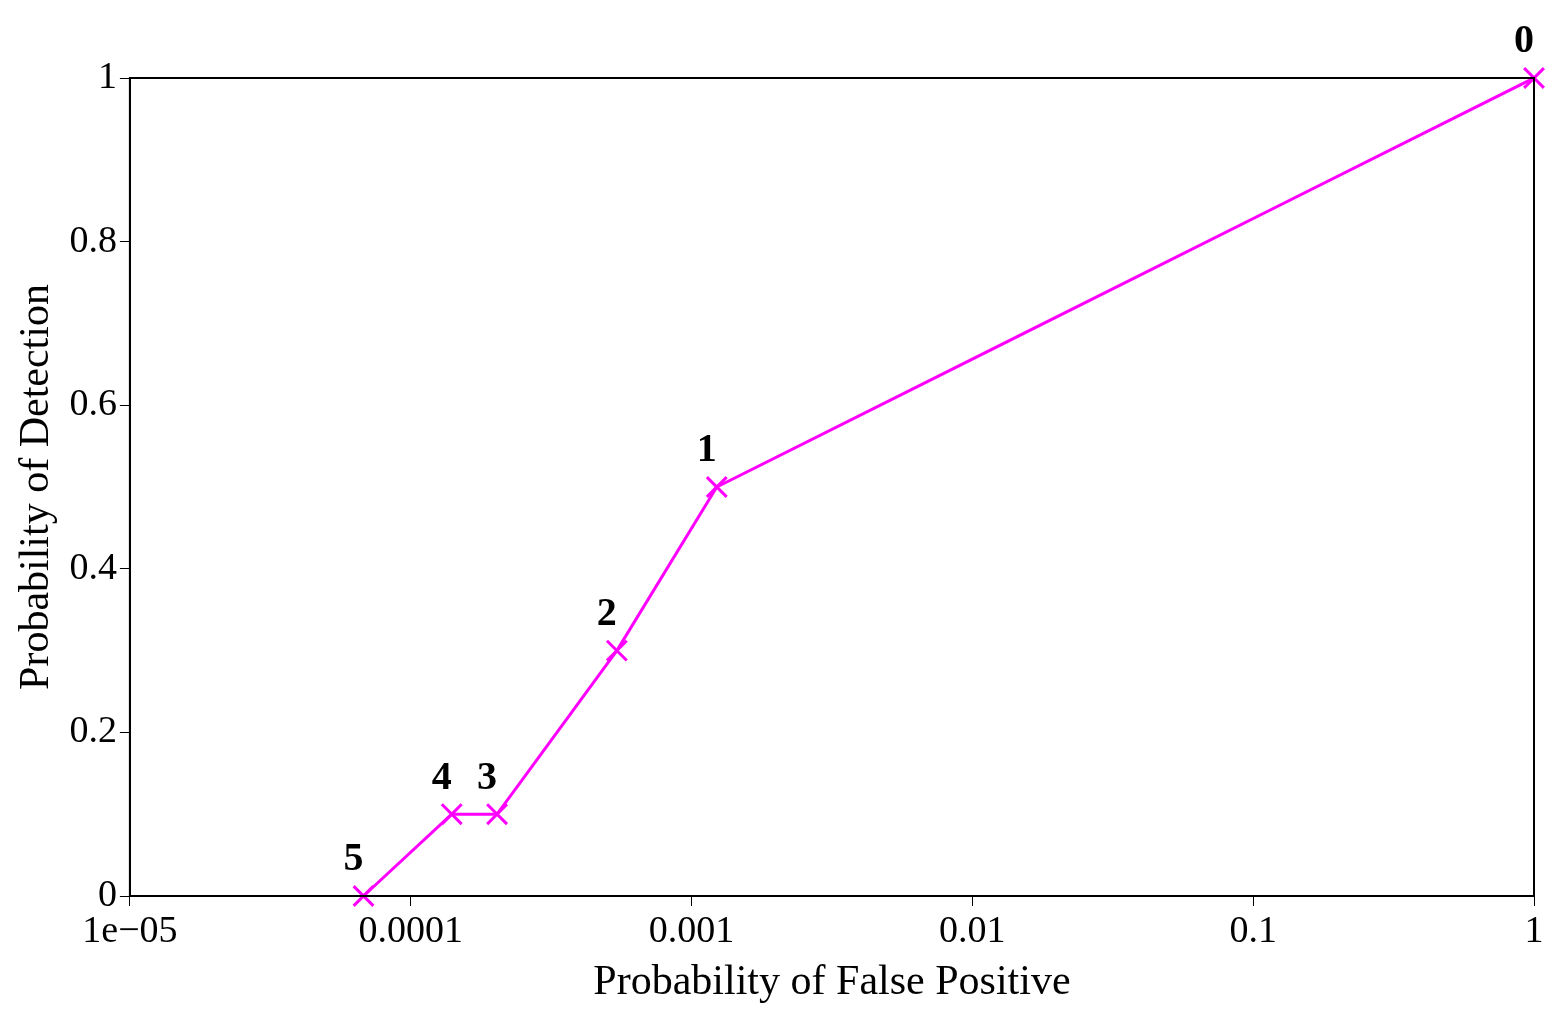 This screenshot has height=1018, width=1566. What do you see at coordinates (93, 565) in the screenshot?
I see `y-tick-label: 0.4` at bounding box center [93, 565].